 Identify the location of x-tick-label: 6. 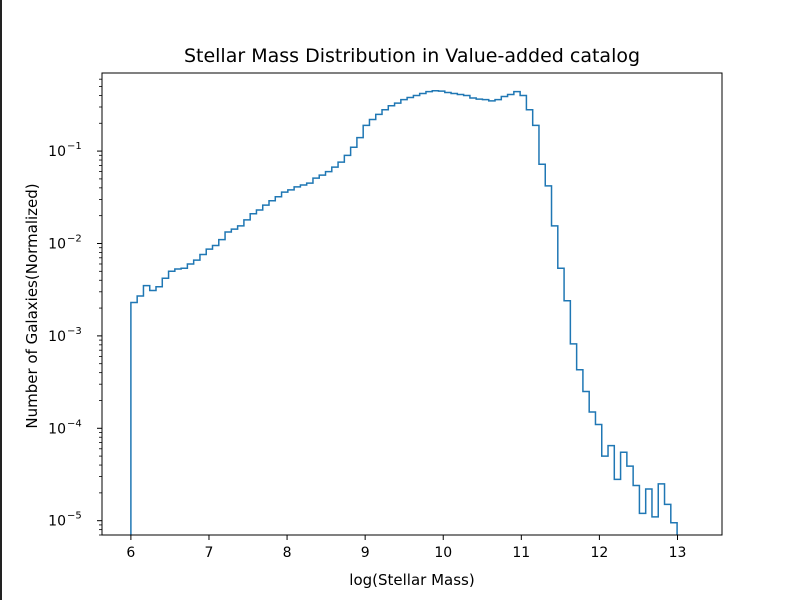
(130, 553).